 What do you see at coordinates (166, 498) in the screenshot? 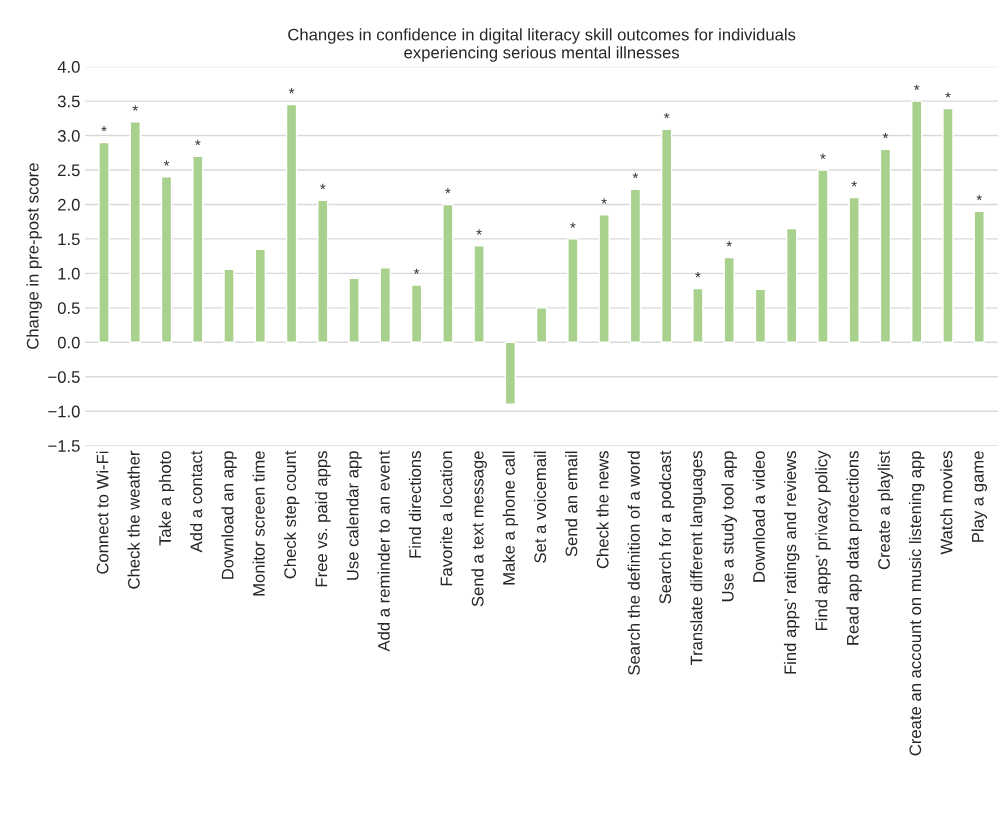
I see `x-tick-label: Take a photo` at bounding box center [166, 498].